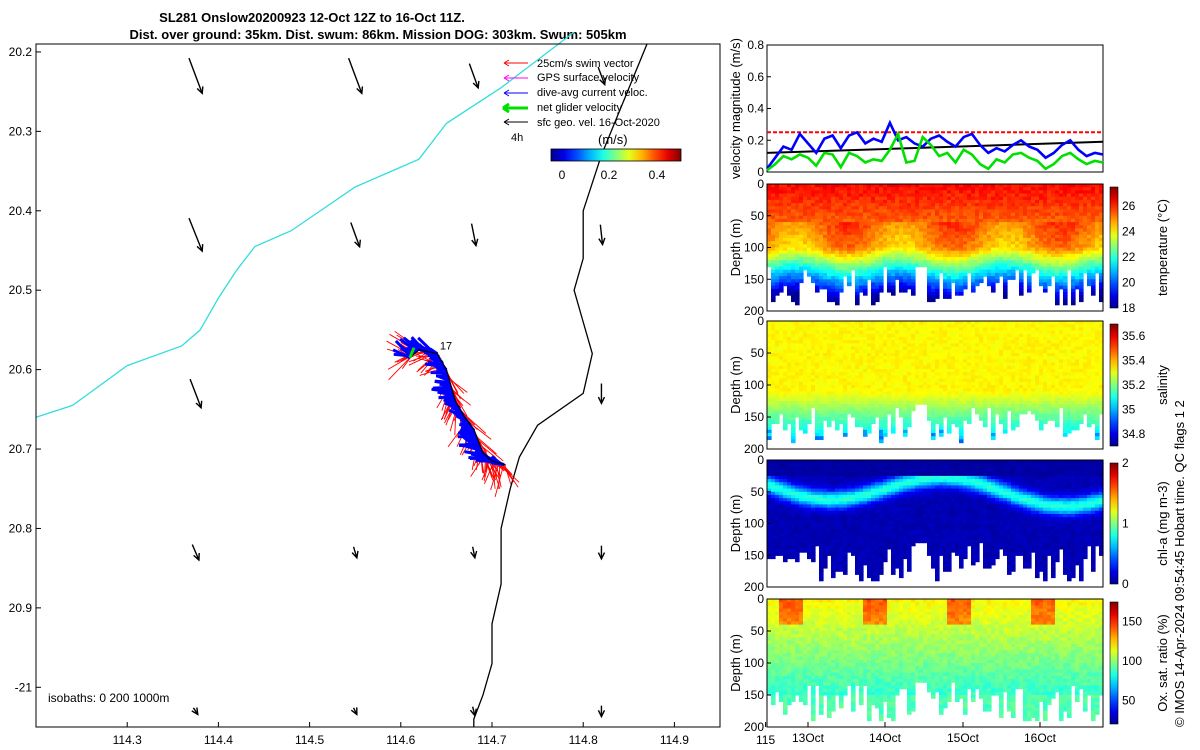  Describe the element at coordinates (506, 78) in the screenshot. I see `legend-gps-velocity-head` at that location.